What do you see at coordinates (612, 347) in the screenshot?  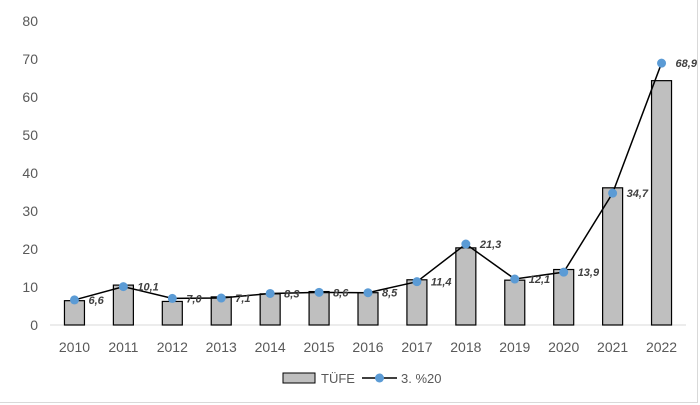 I see `x-tick-label: 2021` at bounding box center [612, 347].